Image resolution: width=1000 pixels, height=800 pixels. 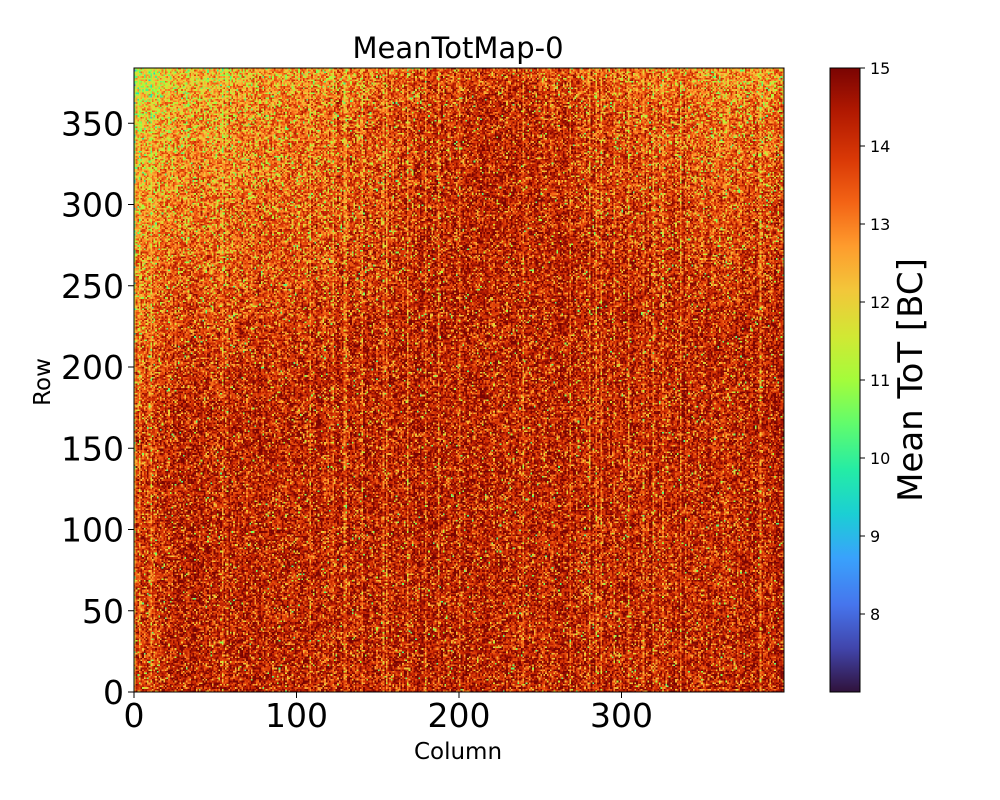 I want to click on colorbar, so click(x=845, y=380).